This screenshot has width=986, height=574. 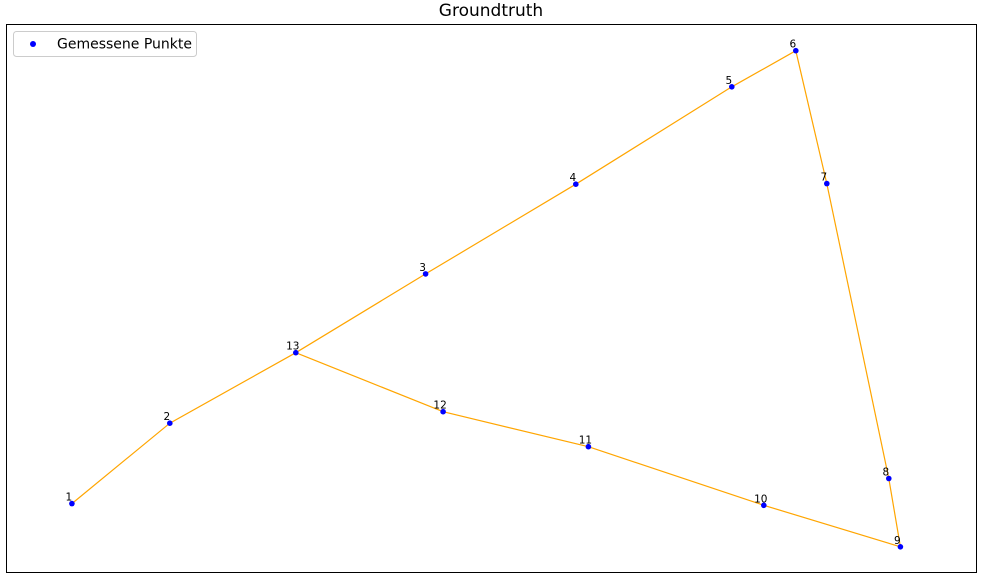 What do you see at coordinates (885, 473) in the screenshot?
I see `point-label: 8` at bounding box center [885, 473].